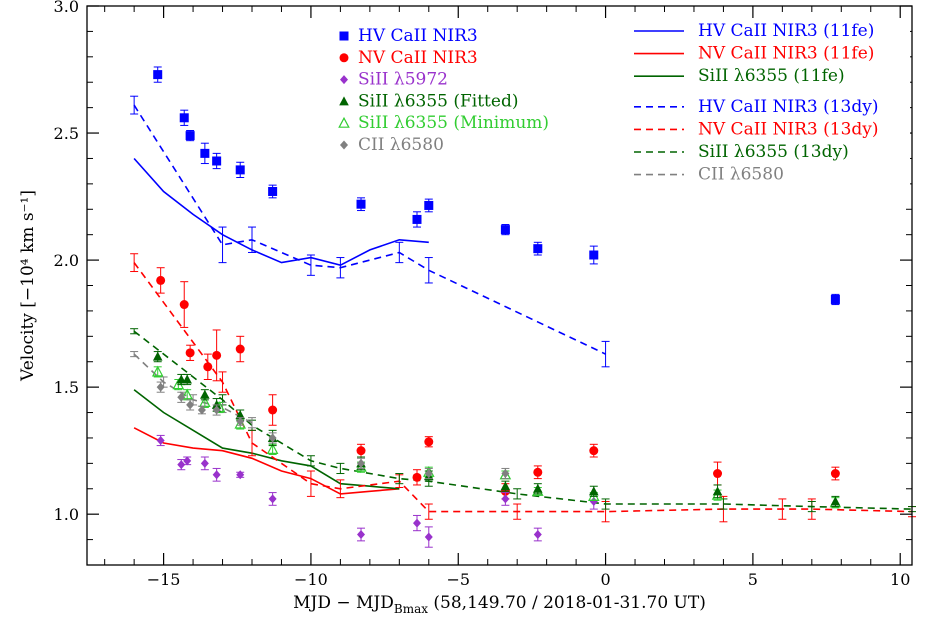 This screenshot has height=620, width=928. I want to click on legend-entry-siii-6355-fitted: SiII λ6355 (Fitted), so click(428, 101).